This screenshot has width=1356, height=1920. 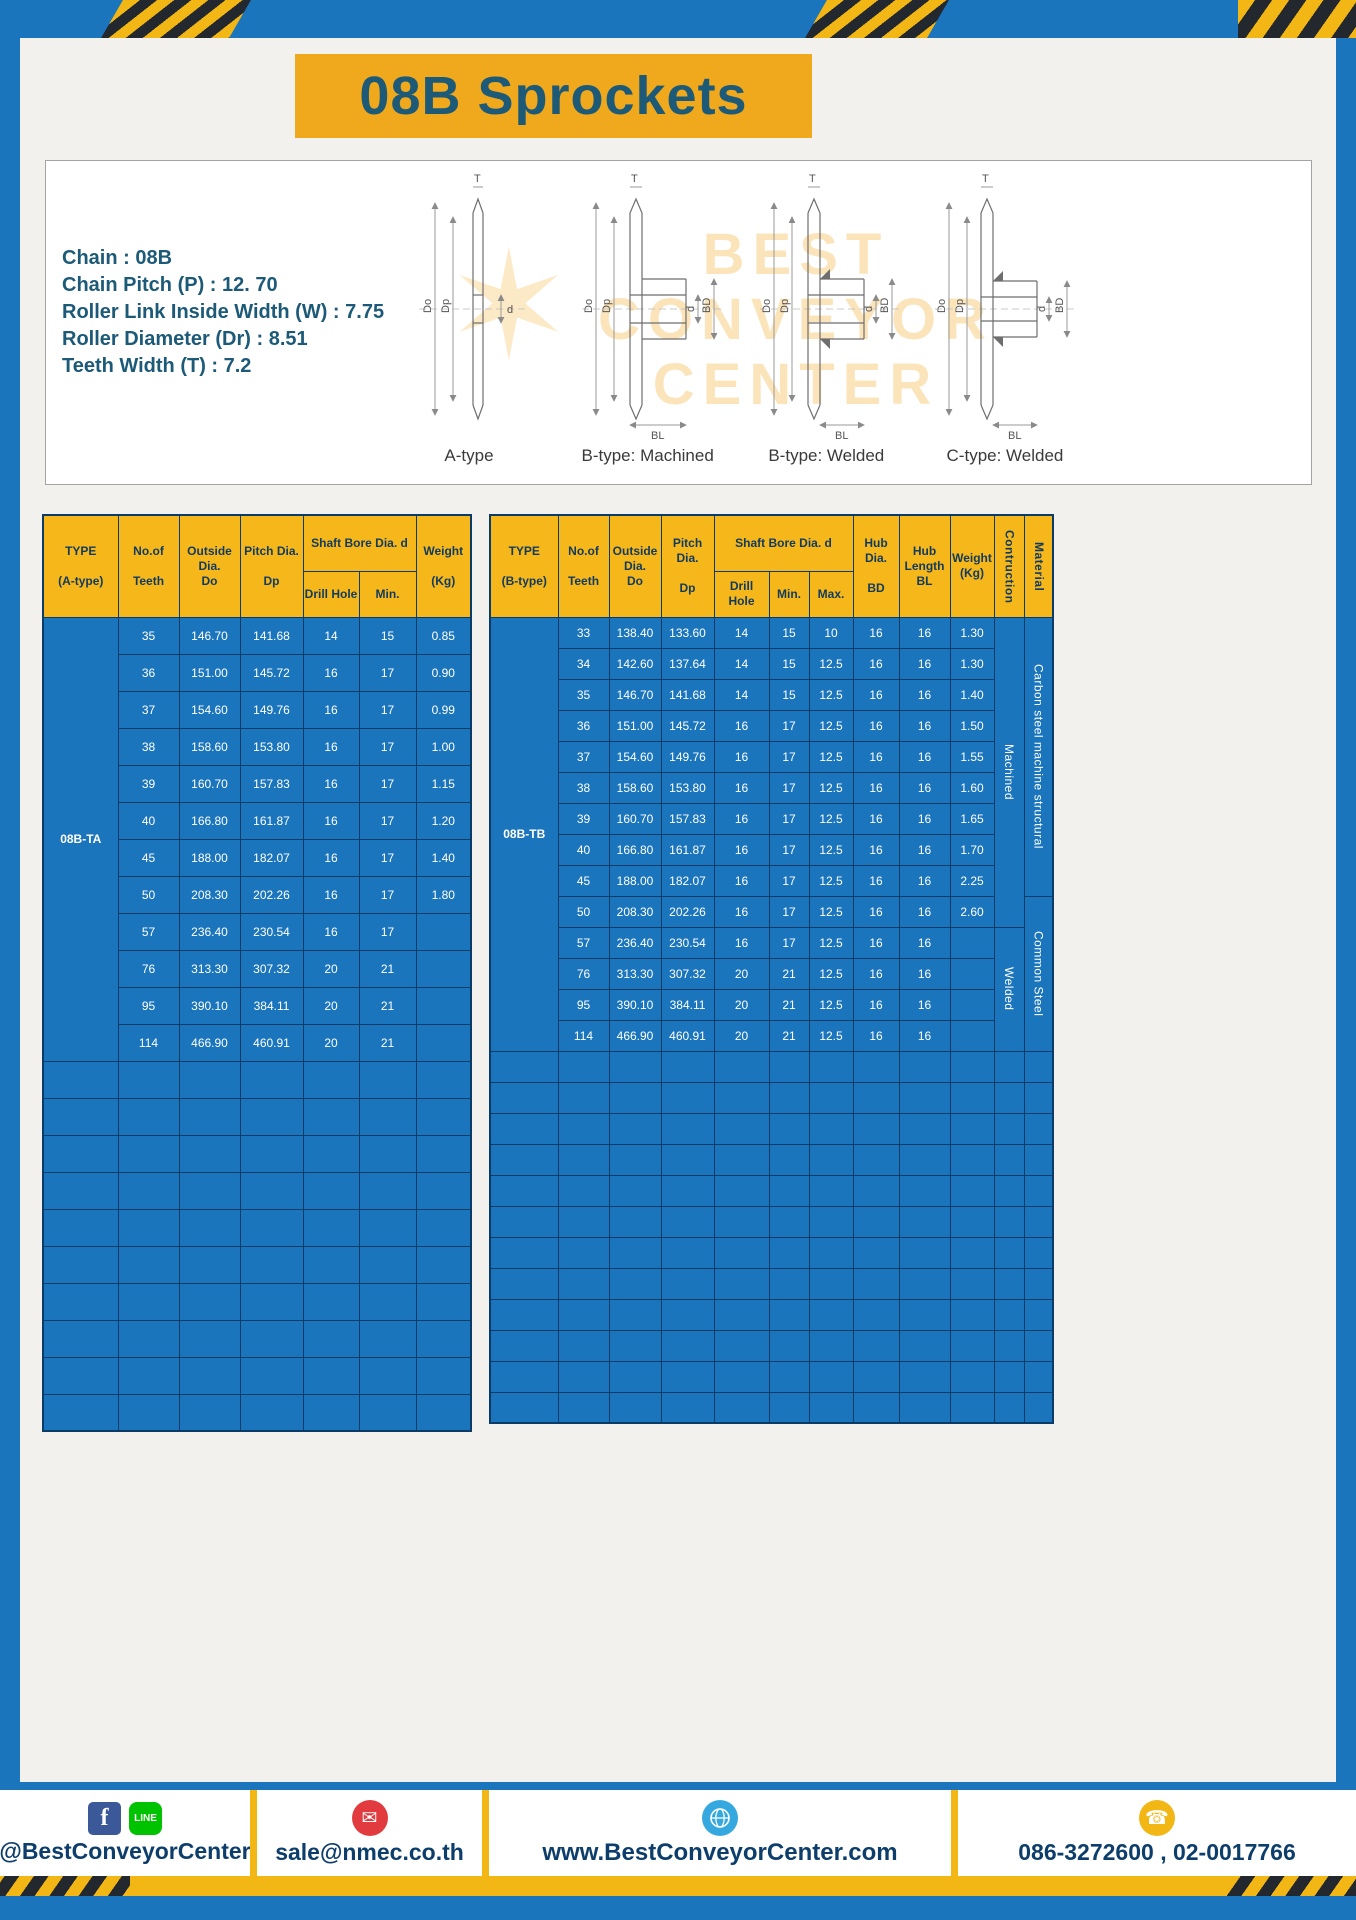 What do you see at coordinates (583, 911) in the screenshot?
I see `cell: 50` at bounding box center [583, 911].